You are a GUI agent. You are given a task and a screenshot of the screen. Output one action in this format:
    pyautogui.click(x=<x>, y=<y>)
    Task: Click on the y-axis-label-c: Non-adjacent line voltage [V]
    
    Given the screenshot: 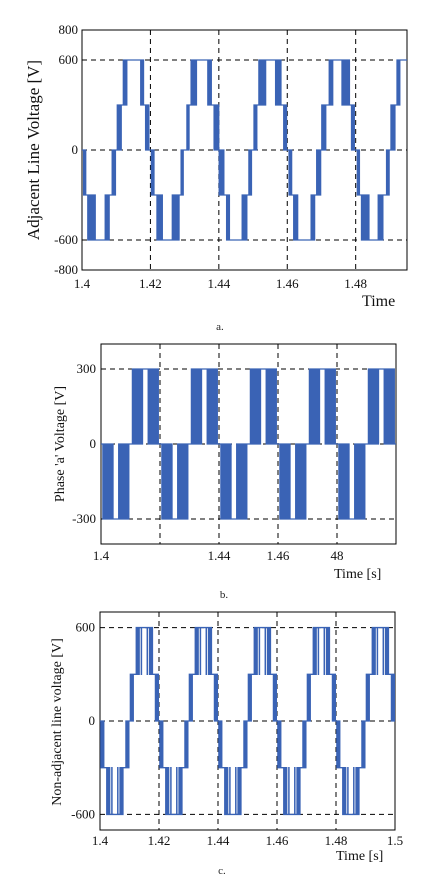 What is the action you would take?
    pyautogui.click(x=57, y=722)
    